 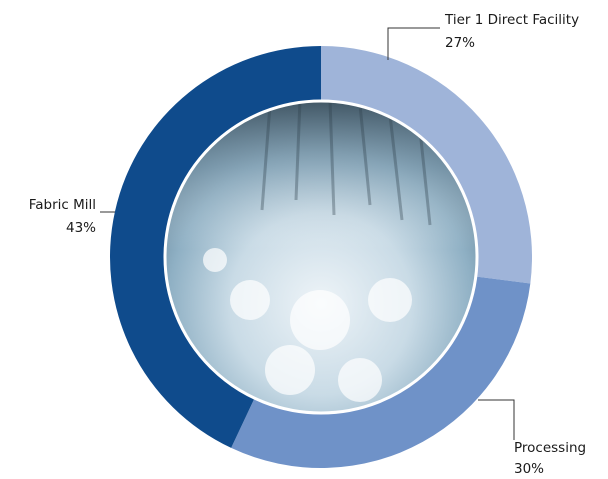 I want to click on value-label: 30%, so click(x=529, y=469).